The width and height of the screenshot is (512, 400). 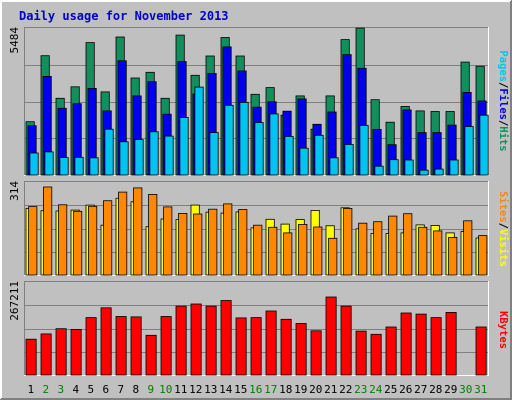 I want to click on legend-visits-sites: Sites/Visits, so click(x=503, y=229).